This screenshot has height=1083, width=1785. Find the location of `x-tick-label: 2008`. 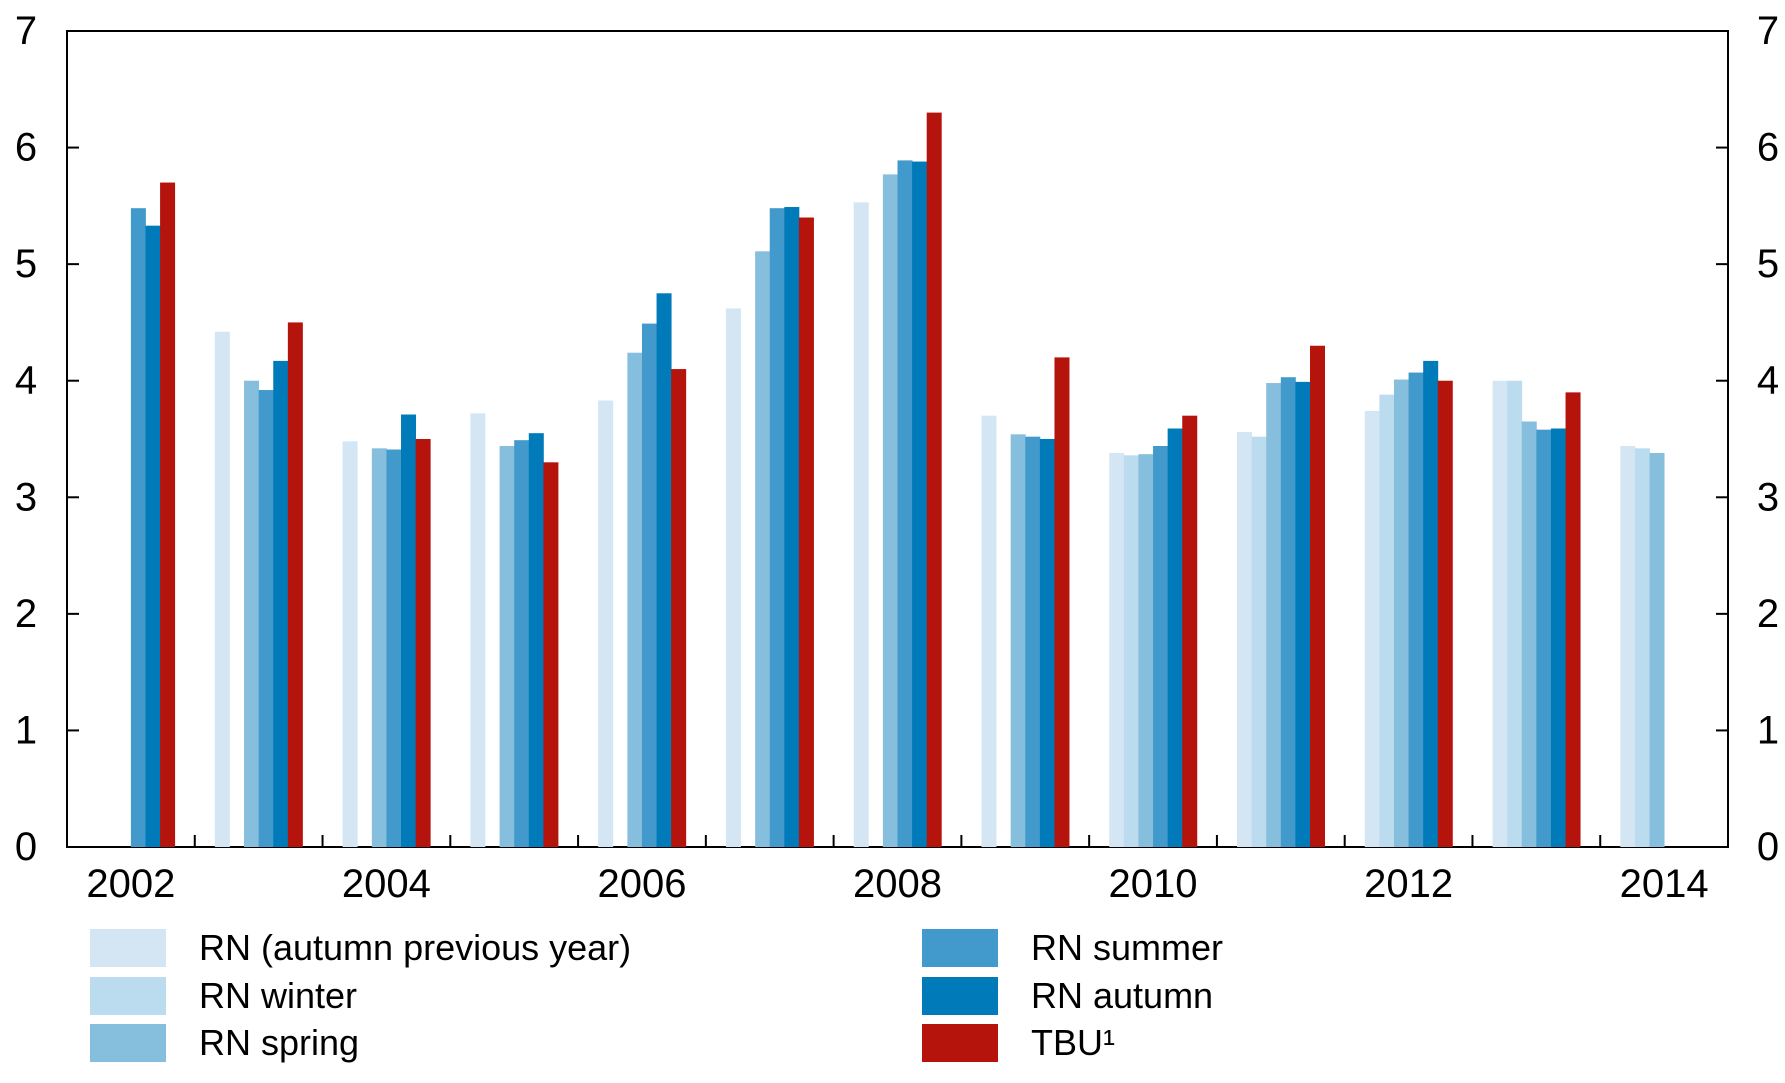

x-tick-label: 2008 is located at coordinates (897, 884).